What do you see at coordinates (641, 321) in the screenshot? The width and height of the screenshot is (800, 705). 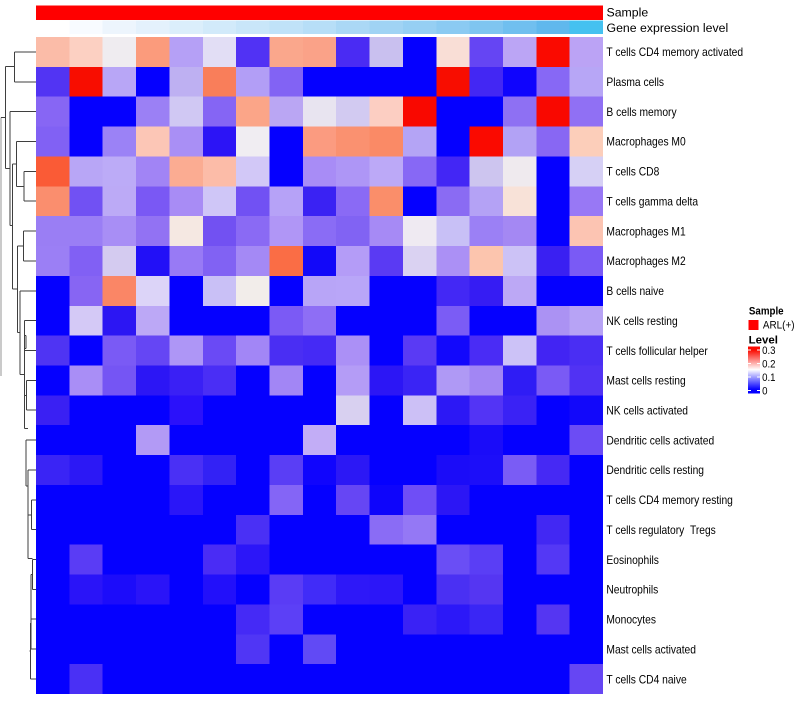 I see `svg-text: NK cells resting` at bounding box center [641, 321].